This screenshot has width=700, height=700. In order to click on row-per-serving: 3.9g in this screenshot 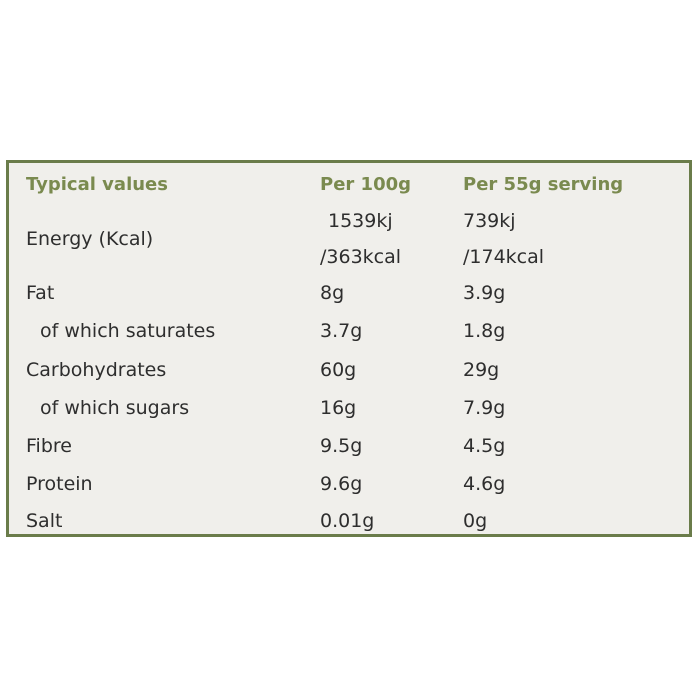, I will do `click(484, 293)`.